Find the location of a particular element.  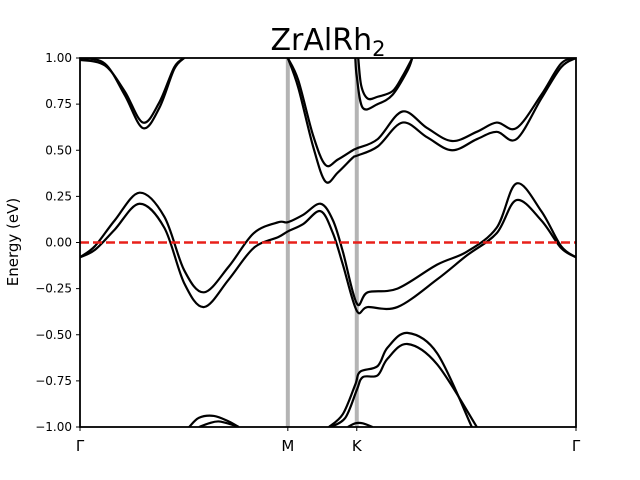

chart-title: ZrAlRh2 is located at coordinates (328, 42).